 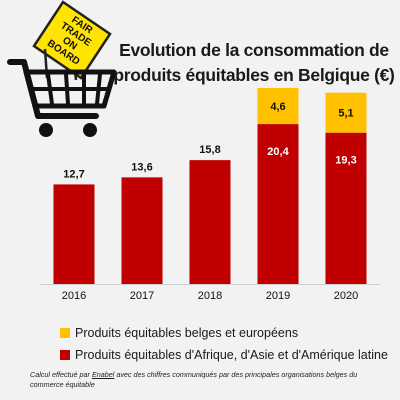 What do you see at coordinates (278, 204) in the screenshot?
I see `bar-south-2019` at bounding box center [278, 204].